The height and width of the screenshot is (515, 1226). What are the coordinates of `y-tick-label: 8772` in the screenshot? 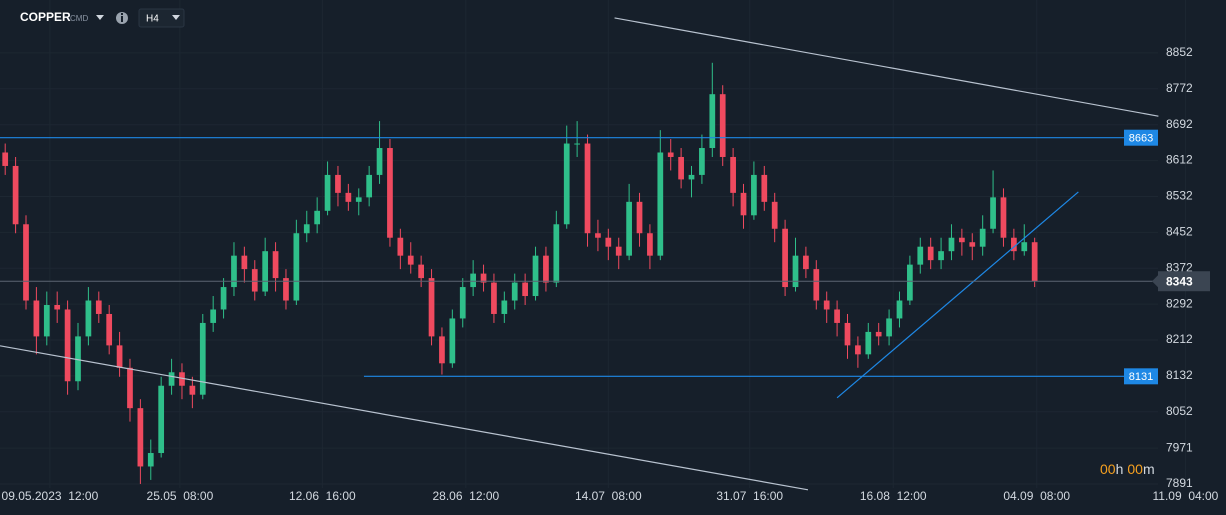 It's located at (1179, 88).